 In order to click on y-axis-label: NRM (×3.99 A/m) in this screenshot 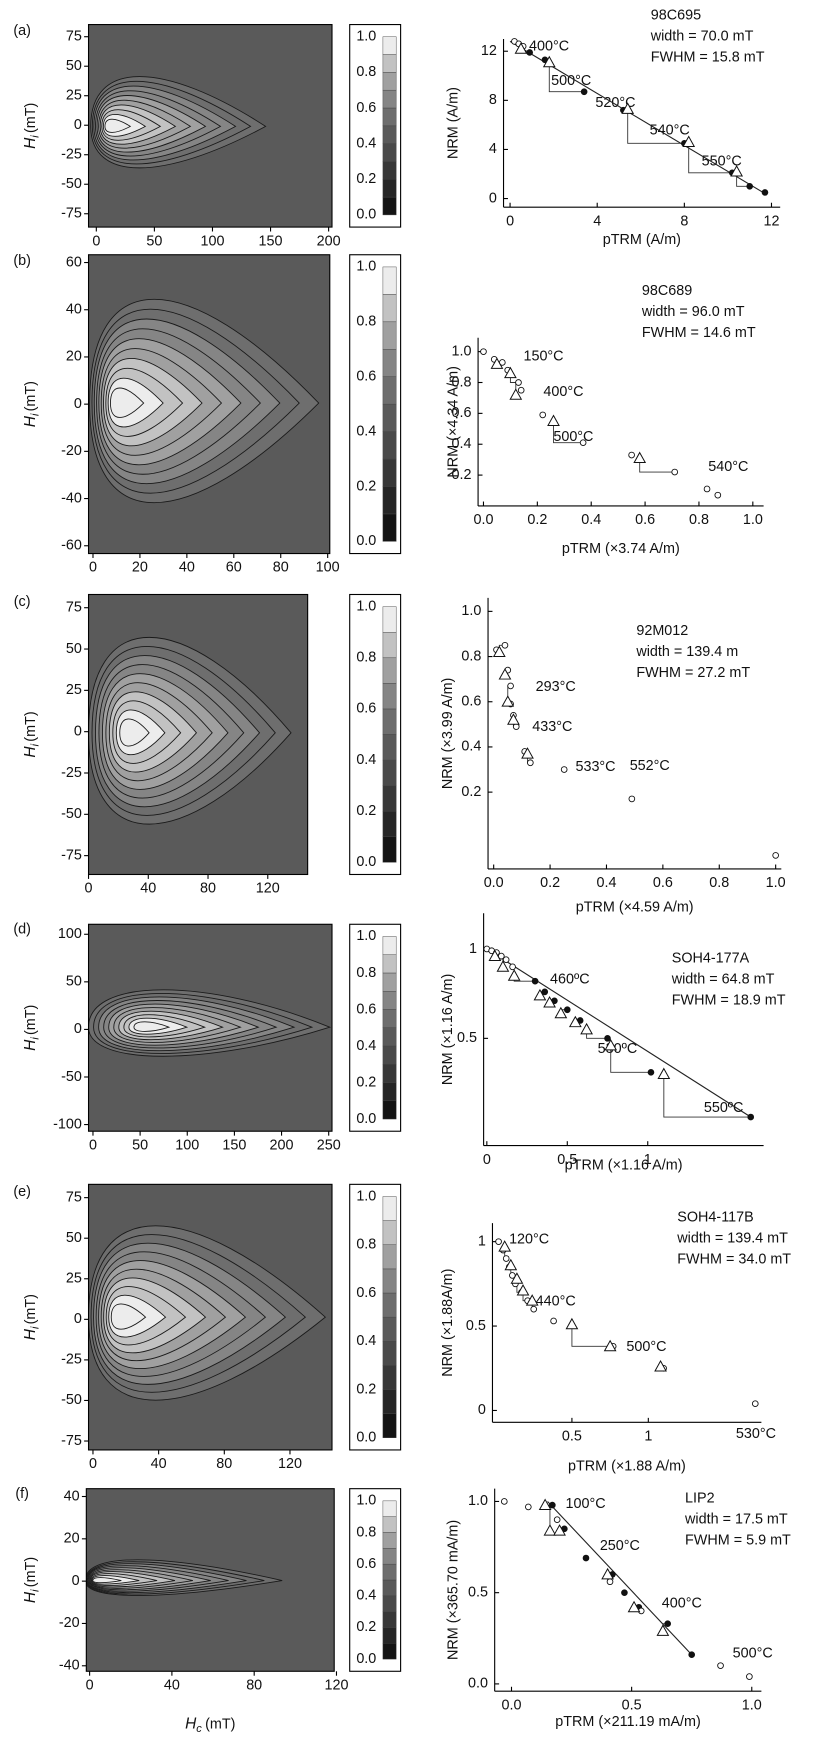, I will do `click(448, 733)`.